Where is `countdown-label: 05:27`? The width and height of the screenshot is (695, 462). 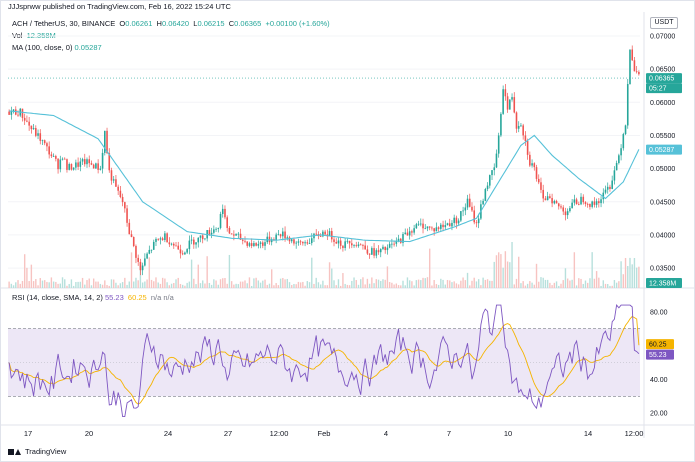
countdown-label: 05:27 is located at coordinates (658, 89).